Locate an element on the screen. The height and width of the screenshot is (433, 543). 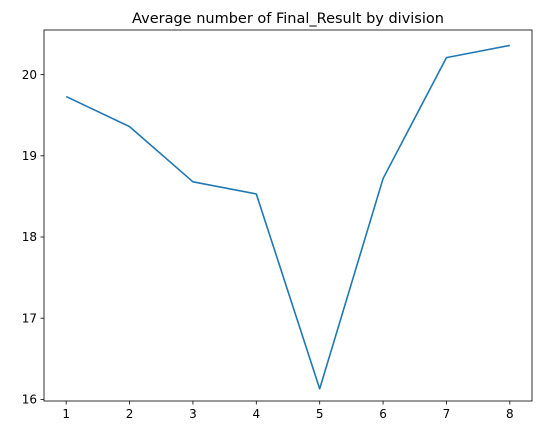
y-tick-label: 16 is located at coordinates (29, 400).